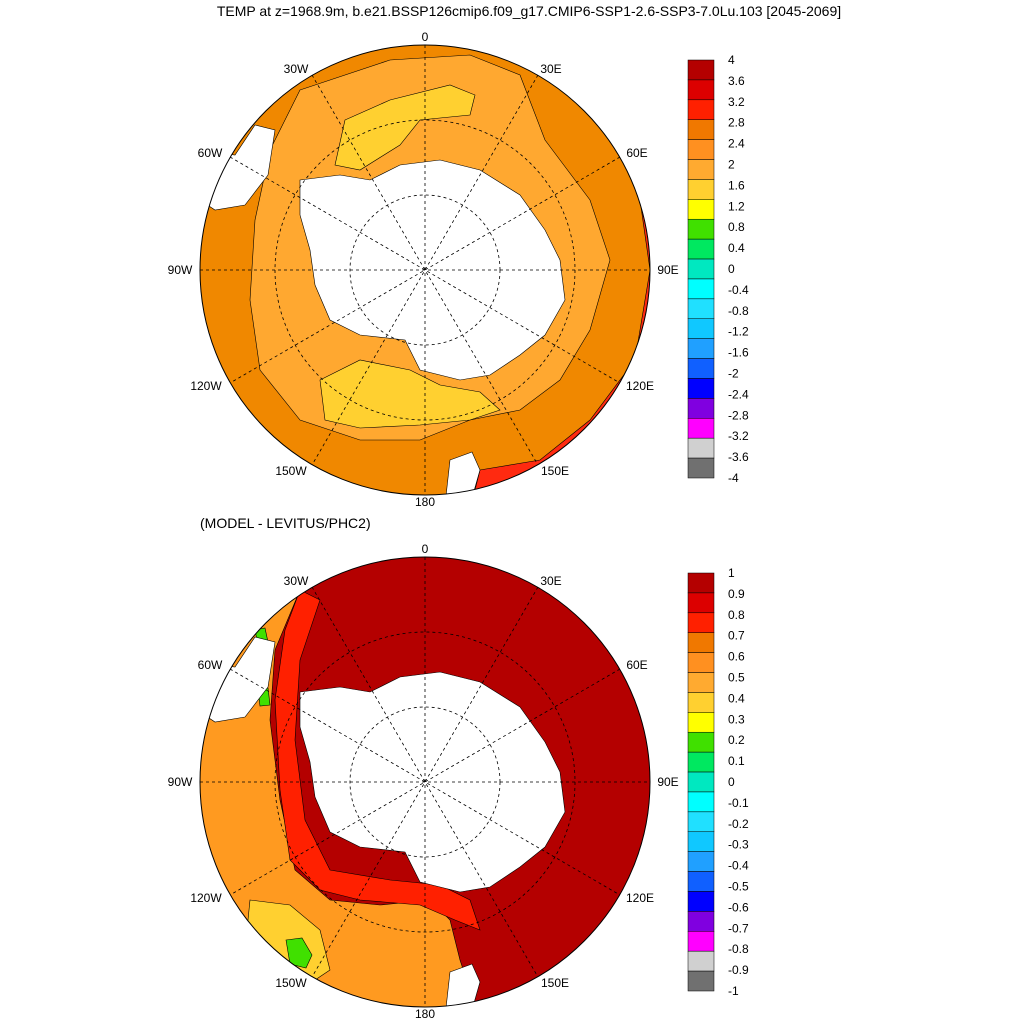 The height and width of the screenshot is (1024, 1024). Describe the element at coordinates (636, 665) in the screenshot. I see `bottom-lon-60e: 60E` at that location.